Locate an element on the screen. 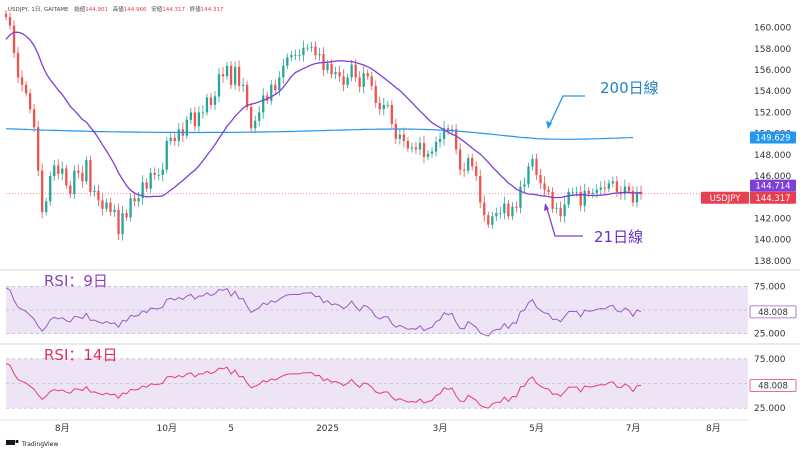  price-tick-label: 152.000 is located at coordinates (772, 113).